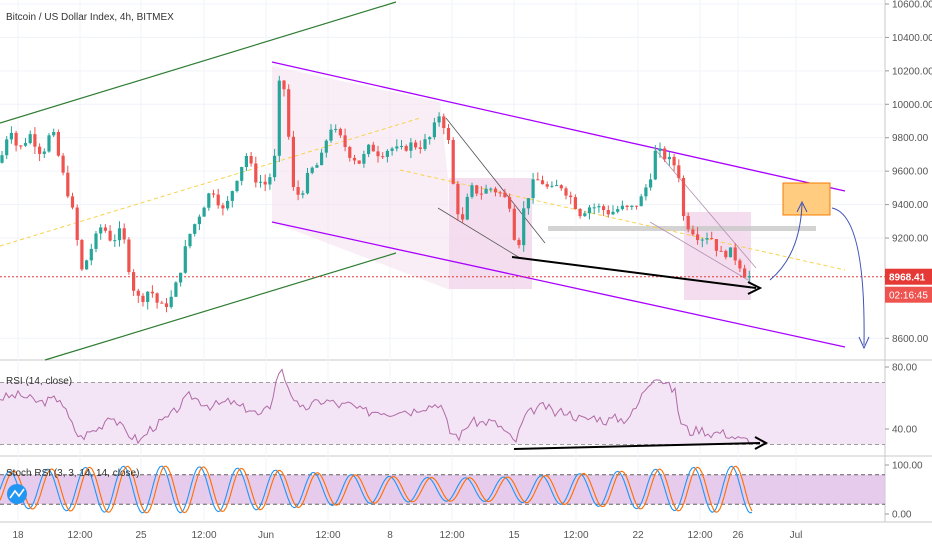 Image resolution: width=932 pixels, height=550 pixels. What do you see at coordinates (198, 62) in the screenshot?
I see `green-channel-top` at bounding box center [198, 62].